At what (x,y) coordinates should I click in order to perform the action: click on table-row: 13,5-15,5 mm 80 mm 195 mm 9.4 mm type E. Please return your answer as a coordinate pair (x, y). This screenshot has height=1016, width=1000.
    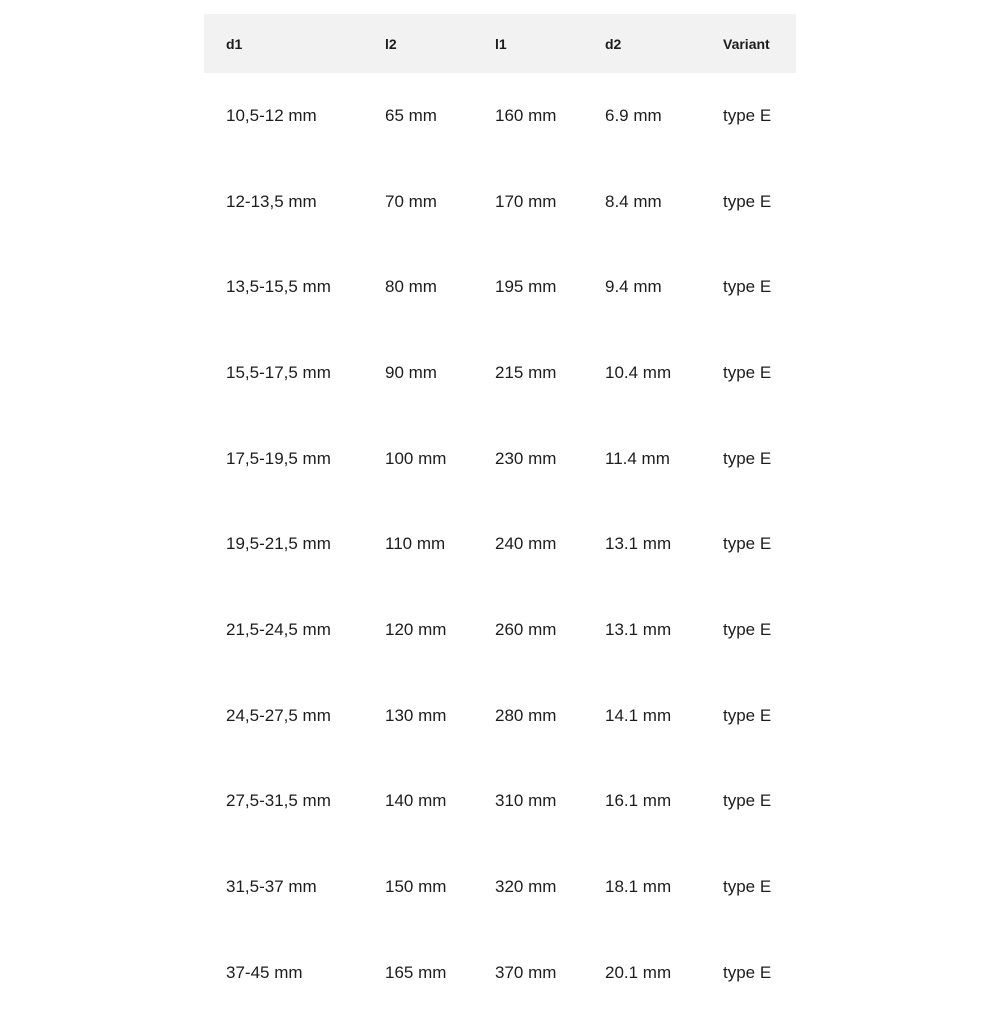
    Looking at the image, I should click on (500, 287).